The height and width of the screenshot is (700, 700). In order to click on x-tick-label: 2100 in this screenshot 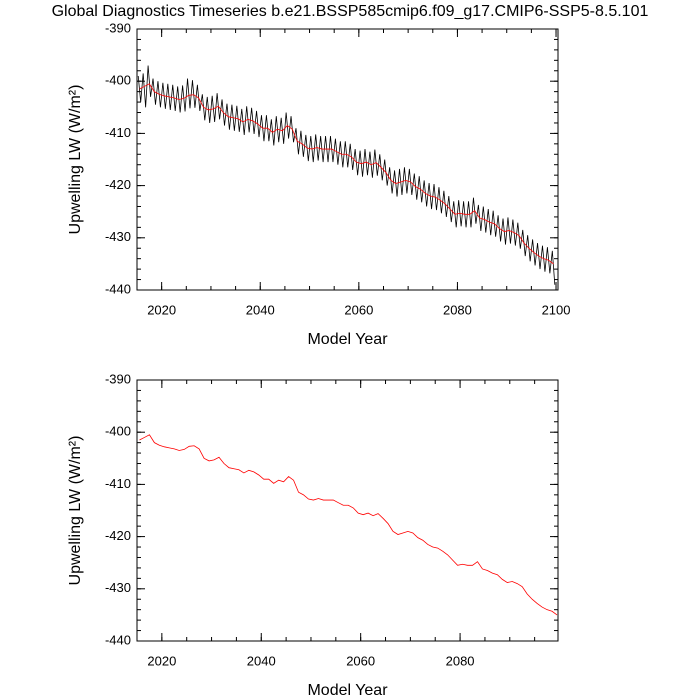, I will do `click(556, 309)`.